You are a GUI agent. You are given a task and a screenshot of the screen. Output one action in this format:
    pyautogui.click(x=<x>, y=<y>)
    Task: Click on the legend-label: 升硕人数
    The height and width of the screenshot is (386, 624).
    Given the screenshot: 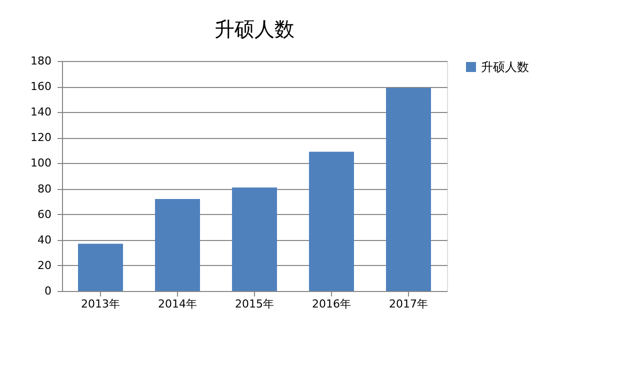 What is the action you would take?
    pyautogui.click(x=505, y=67)
    